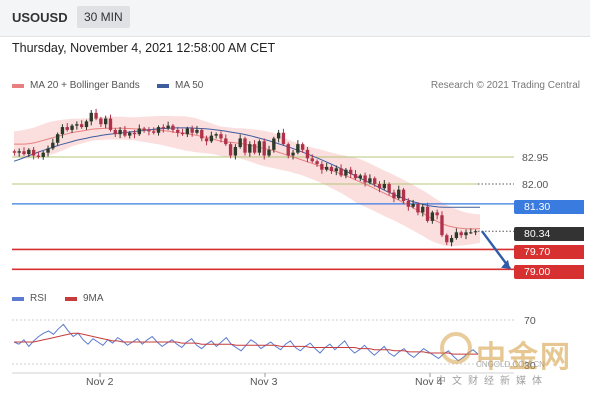 The image size is (590, 400). Describe the element at coordinates (549, 207) in the screenshot. I see `pivot-level-tag: 81.30` at that location.